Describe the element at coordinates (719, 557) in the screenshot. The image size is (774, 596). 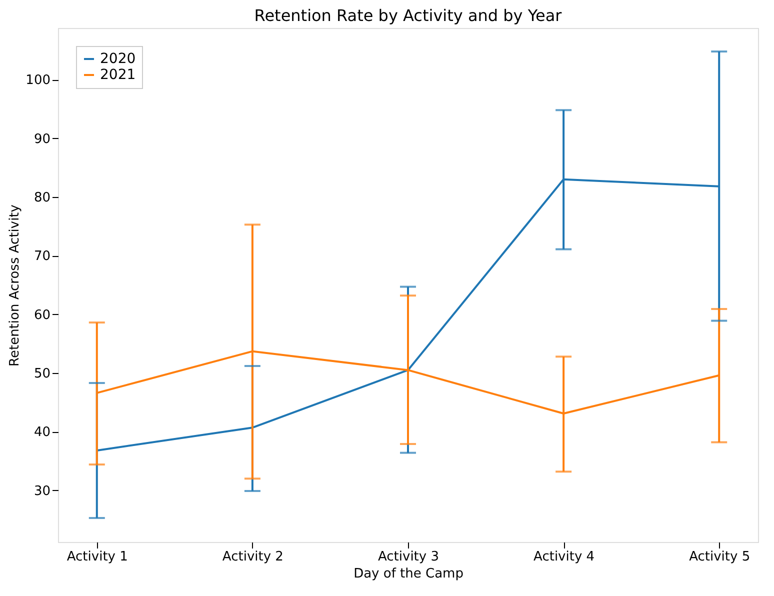
I see `x-tick-label: Activity 5` at that location.